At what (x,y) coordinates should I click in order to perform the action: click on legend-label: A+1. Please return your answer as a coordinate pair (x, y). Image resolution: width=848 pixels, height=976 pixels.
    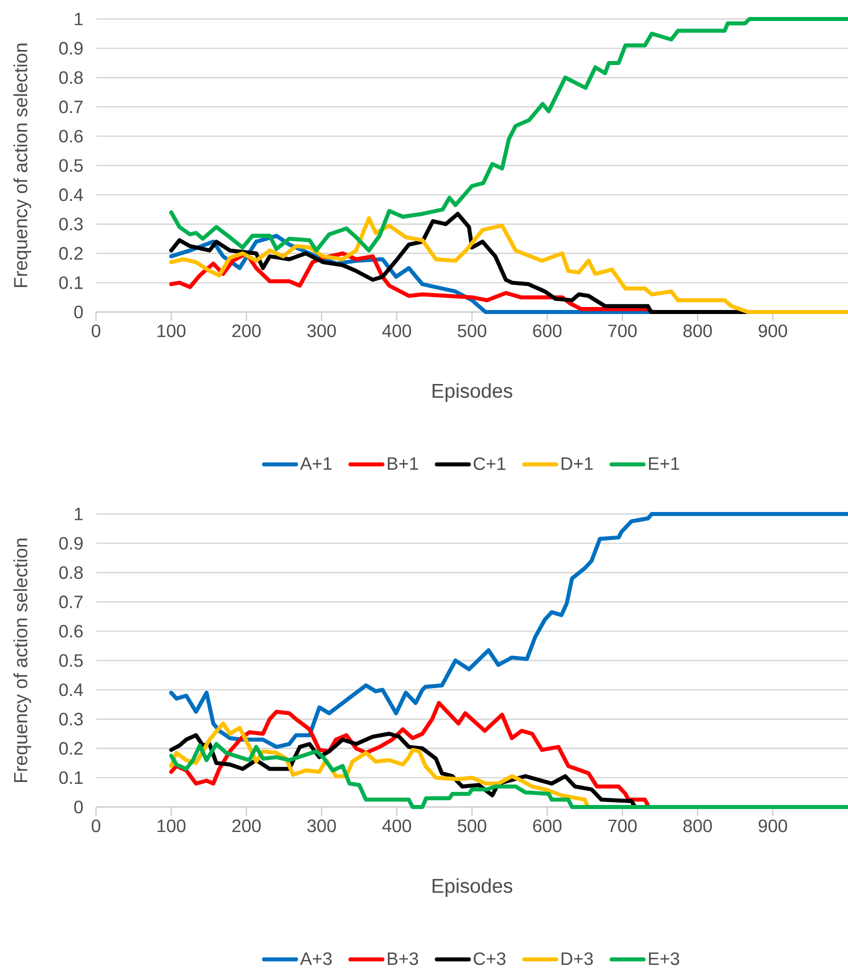
    Looking at the image, I should click on (316, 463).